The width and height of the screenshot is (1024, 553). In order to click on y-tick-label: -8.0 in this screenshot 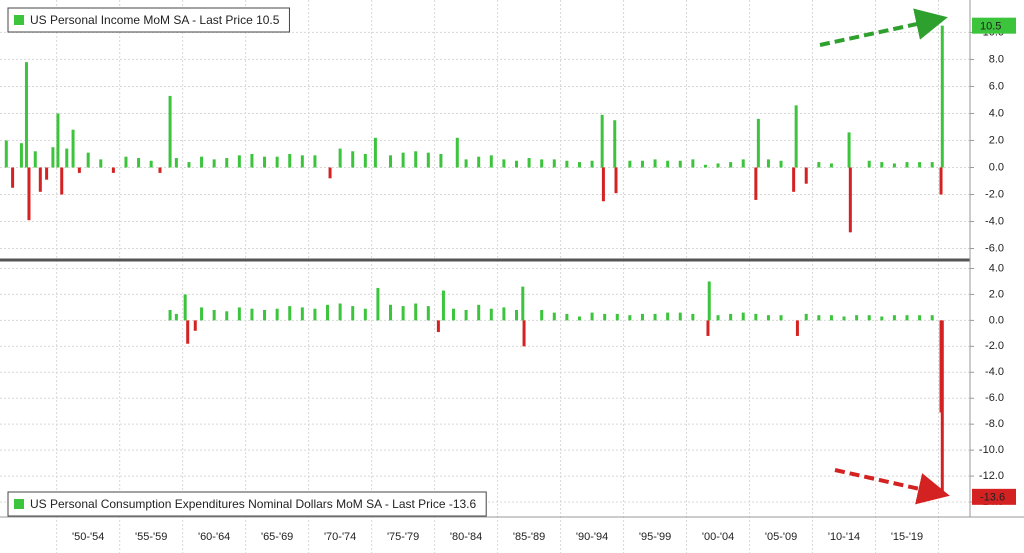, I will do `click(994, 424)`.